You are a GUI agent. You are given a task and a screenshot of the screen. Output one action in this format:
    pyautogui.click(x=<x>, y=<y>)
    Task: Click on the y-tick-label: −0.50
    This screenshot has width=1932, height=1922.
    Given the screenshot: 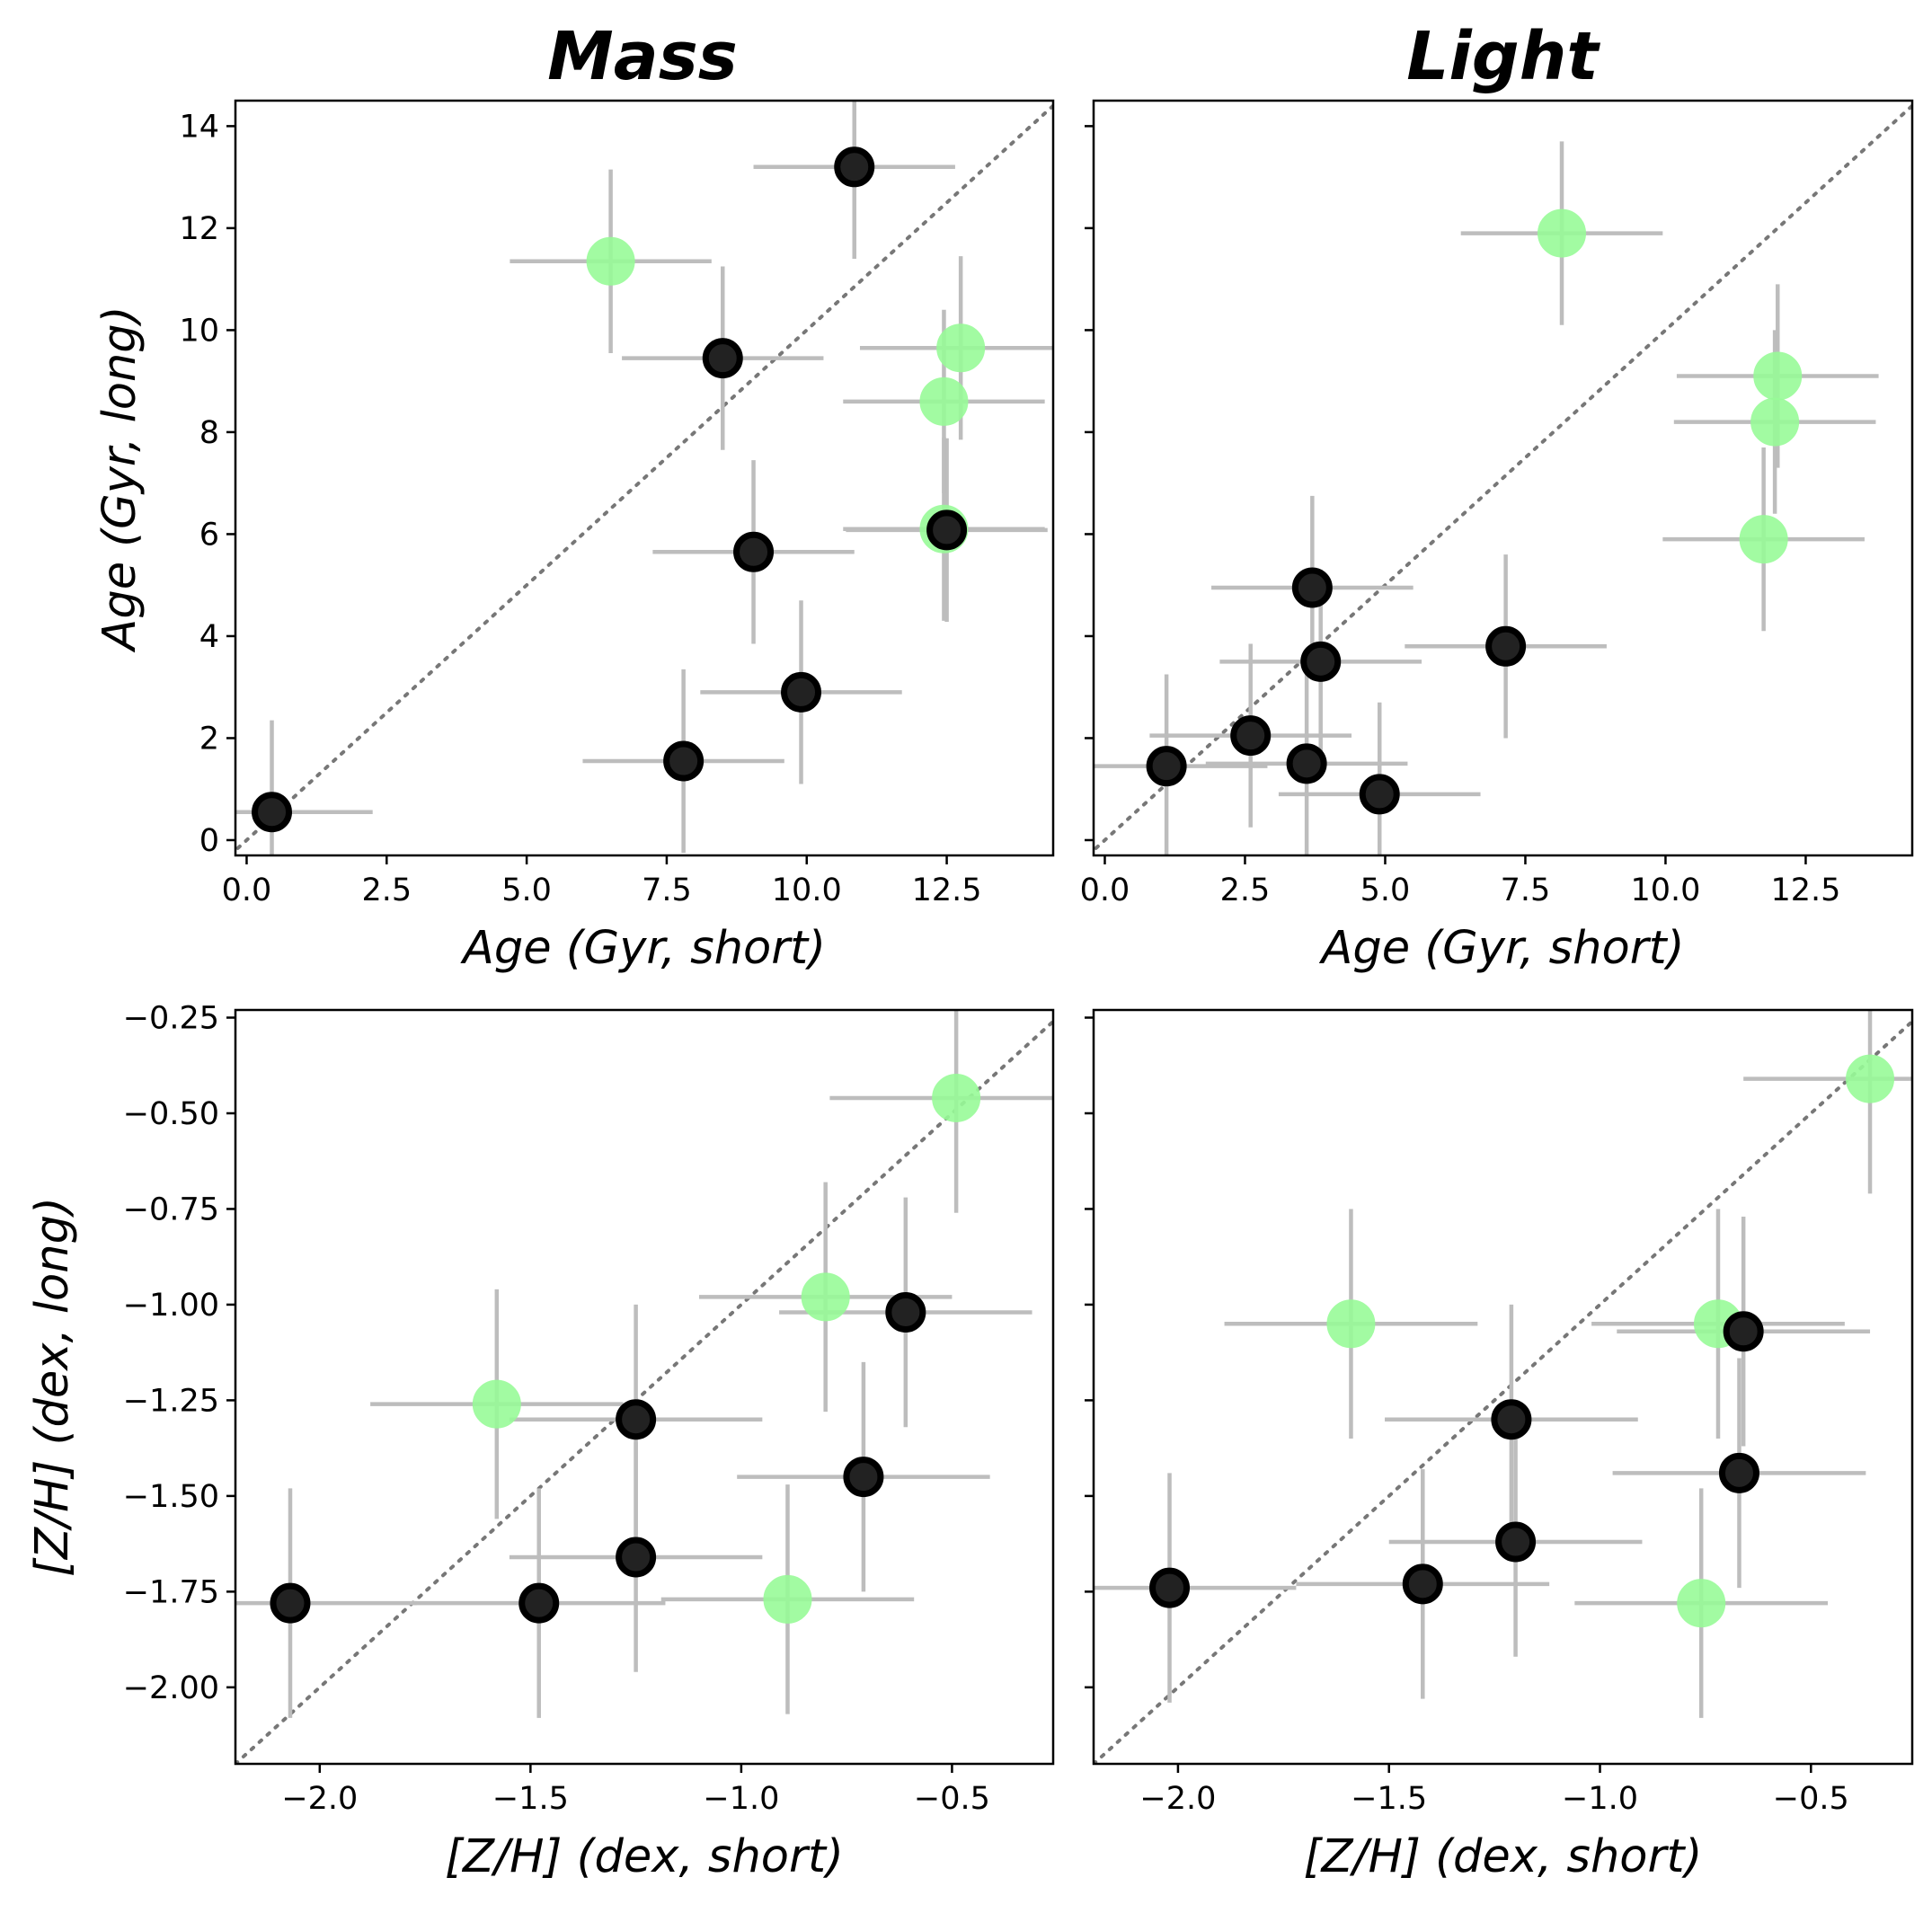 What is the action you would take?
    pyautogui.click(x=171, y=1114)
    